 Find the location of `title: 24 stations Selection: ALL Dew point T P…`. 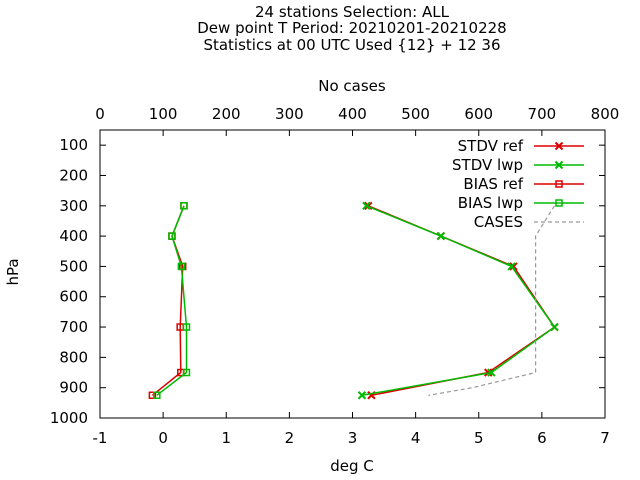

title: 24 stations Selection: ALL Dew point T P… is located at coordinates (351, 28).